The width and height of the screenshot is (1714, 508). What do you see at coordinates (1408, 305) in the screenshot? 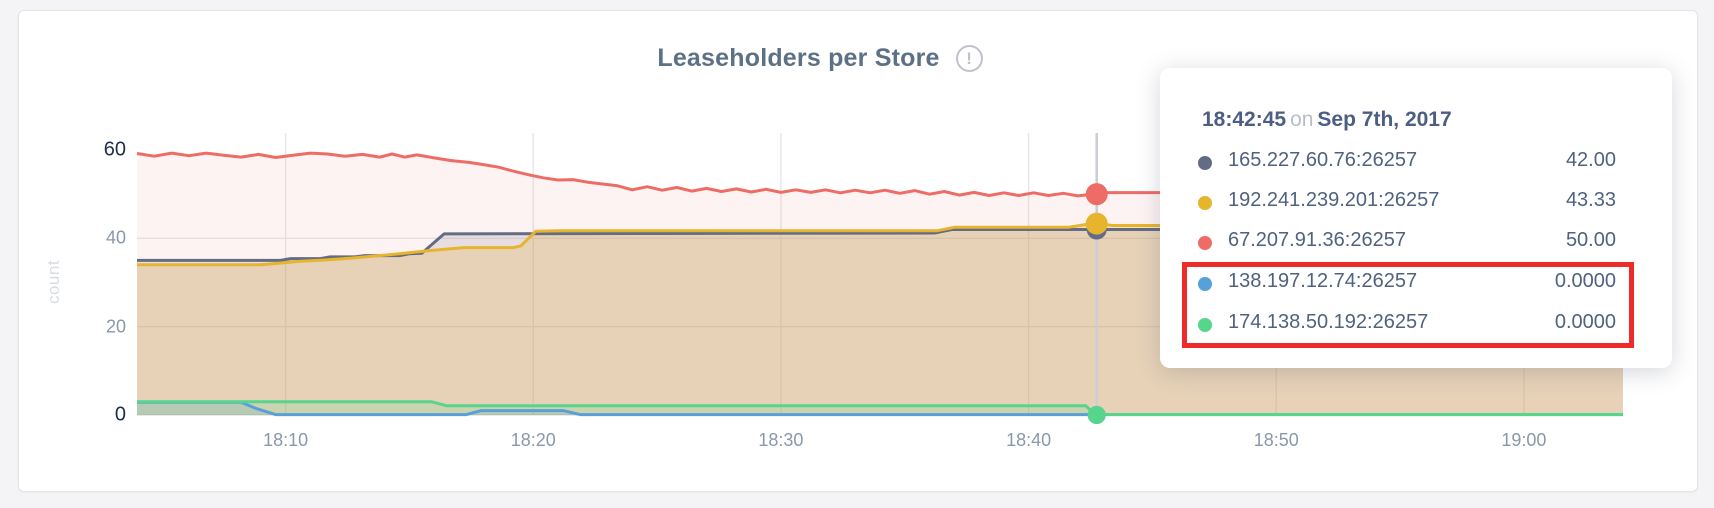
I see `annotation-highlight-box` at bounding box center [1408, 305].